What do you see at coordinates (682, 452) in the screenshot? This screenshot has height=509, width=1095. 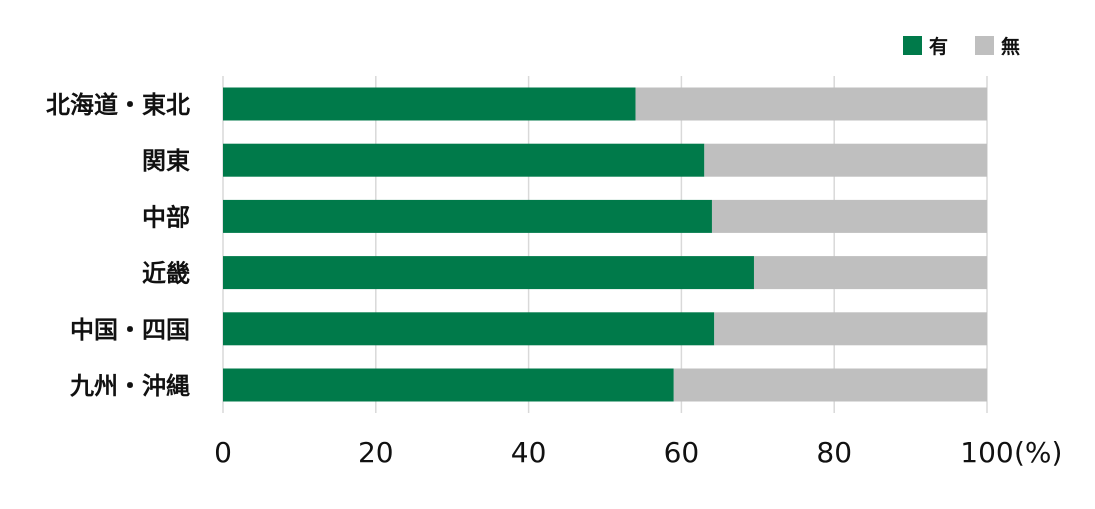 I see `x-tick-label-60: 60` at bounding box center [682, 452].